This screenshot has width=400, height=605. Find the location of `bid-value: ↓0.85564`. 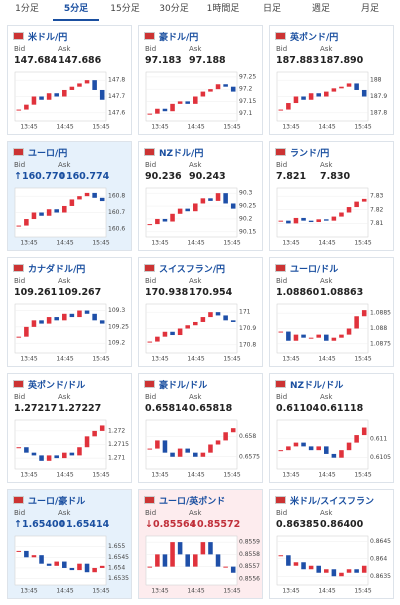

bid-value: ↓0.85564 is located at coordinates (171, 524).